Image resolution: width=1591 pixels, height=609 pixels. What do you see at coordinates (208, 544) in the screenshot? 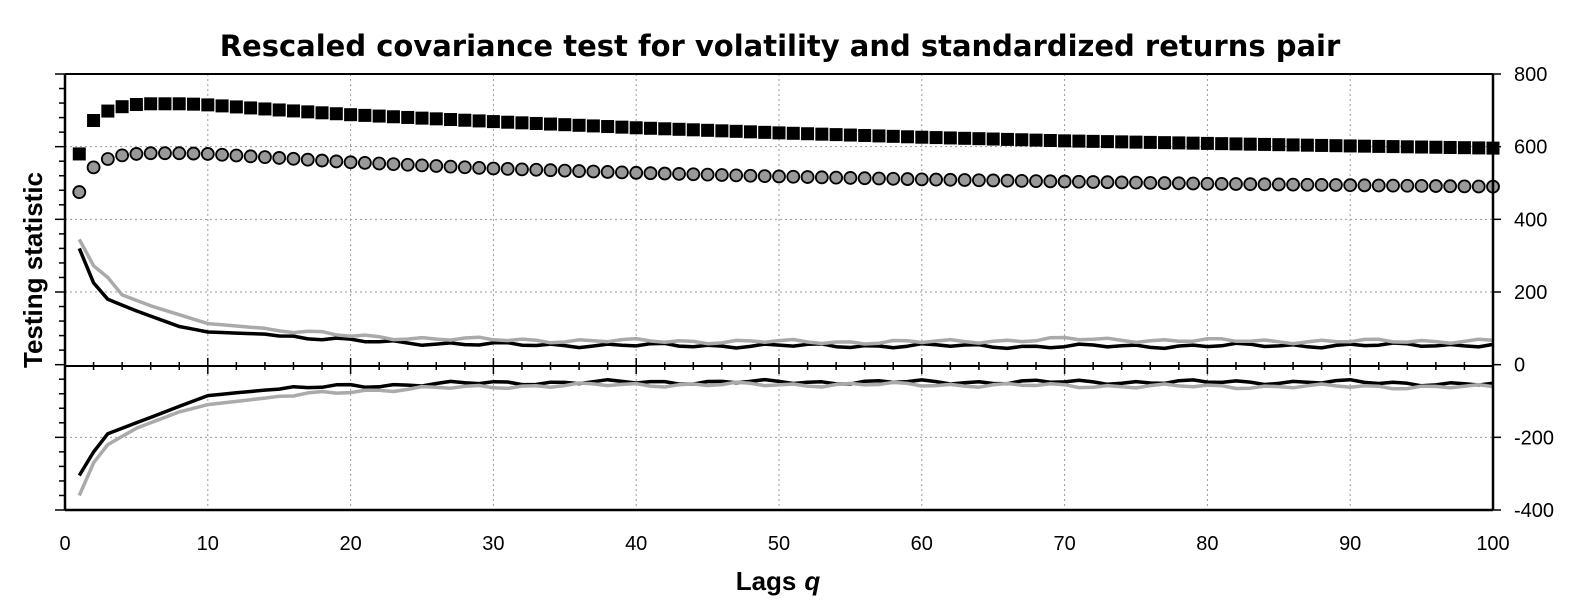
I see `x-tick-label: 10` at bounding box center [208, 544].